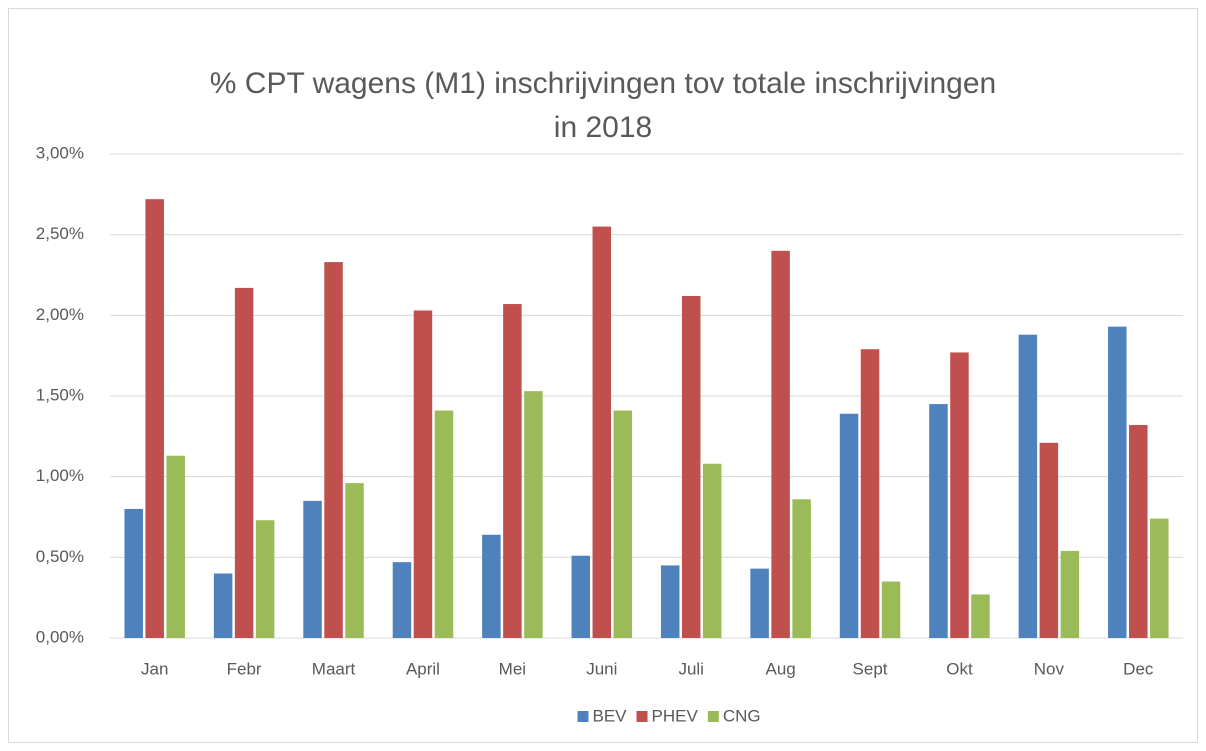  I want to click on y-tick-label: 1,00%, so click(60, 475).